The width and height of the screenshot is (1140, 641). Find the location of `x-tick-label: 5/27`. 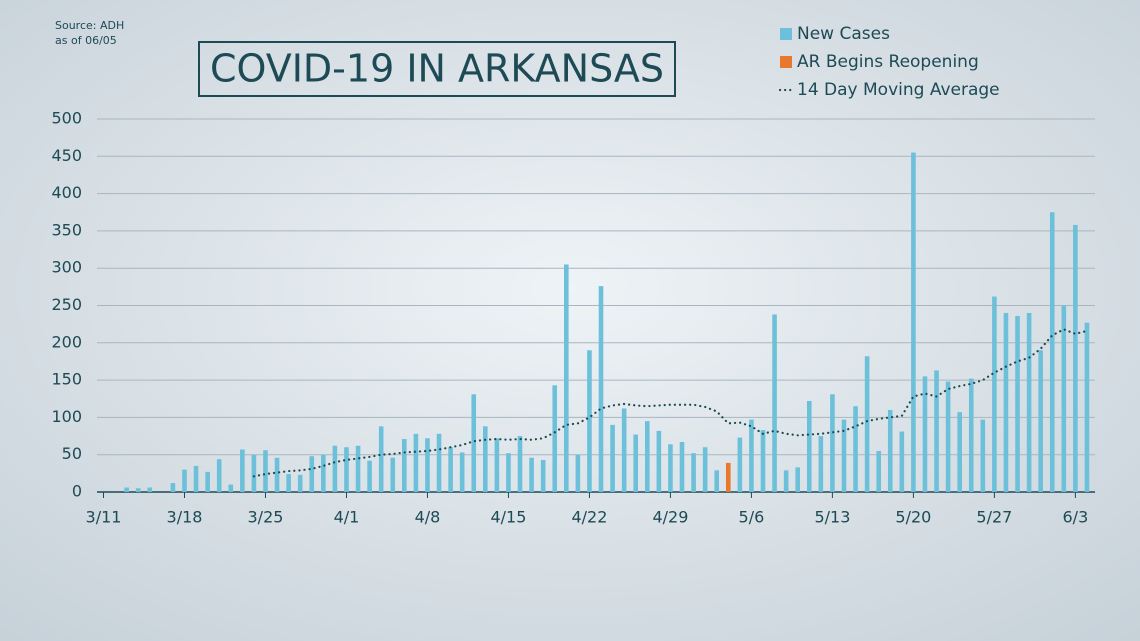

x-tick-label: 5/27 is located at coordinates (994, 517).